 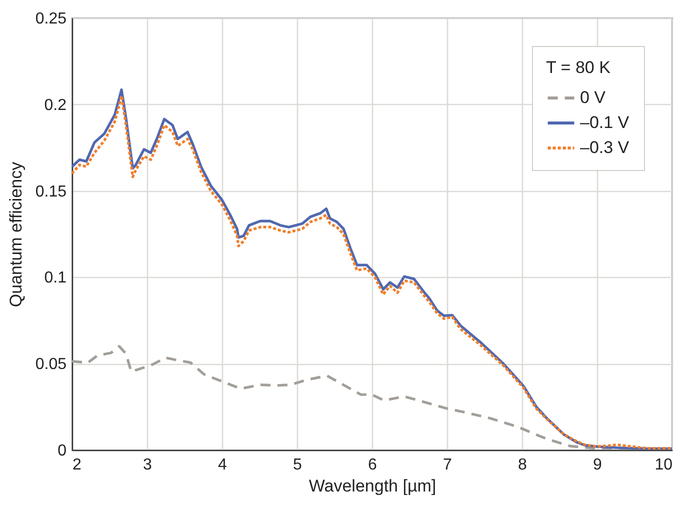 What do you see at coordinates (147, 465) in the screenshot?
I see `x-tick-label: 3` at bounding box center [147, 465].